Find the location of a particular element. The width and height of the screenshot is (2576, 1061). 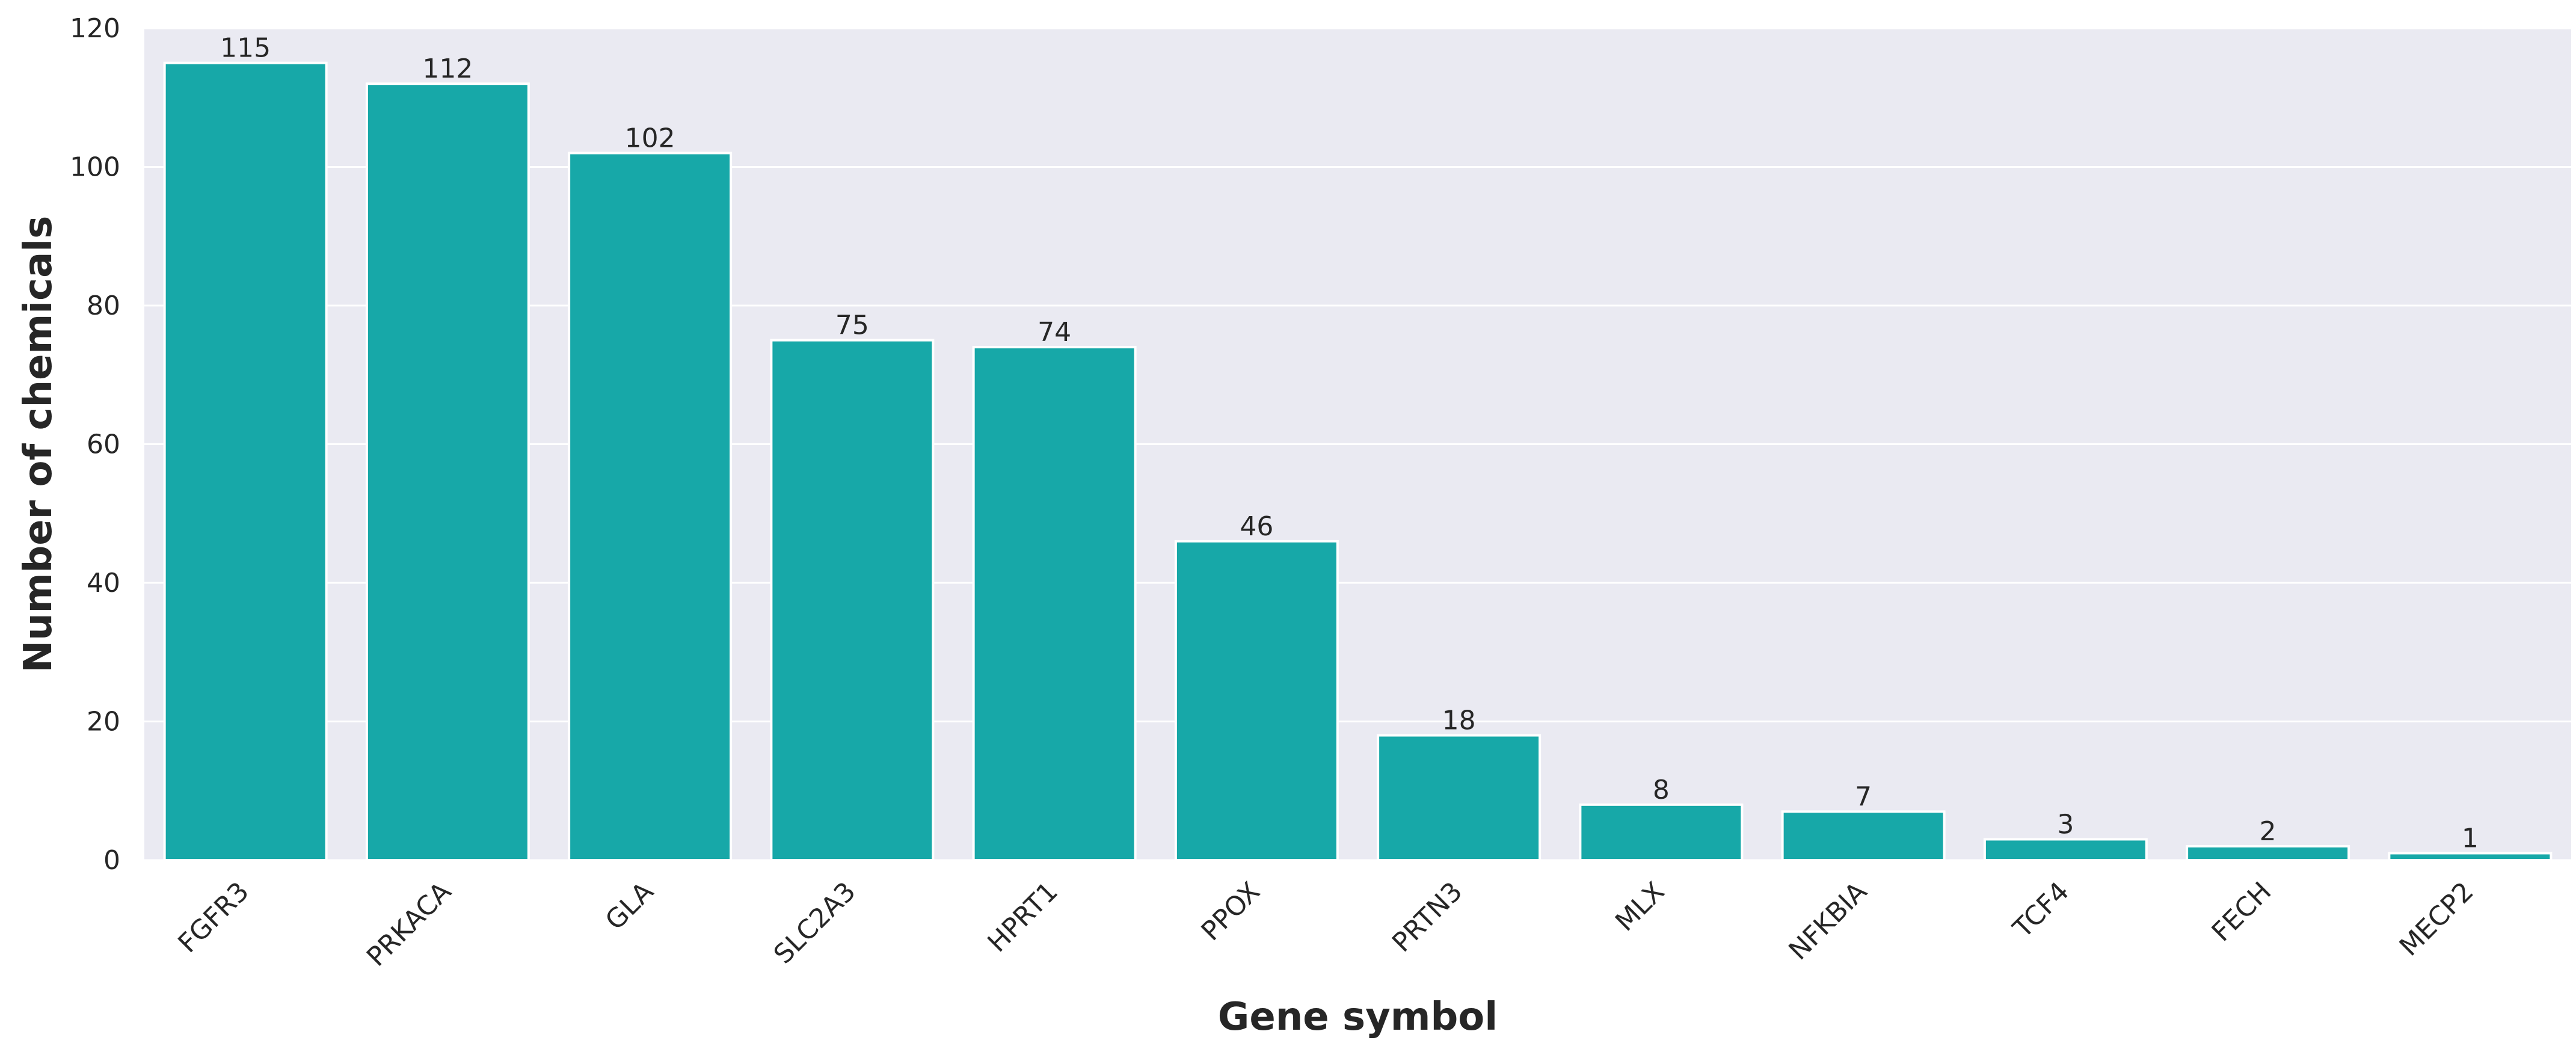

y-axis-ticks: 0 20 40 60 80 100 120 is located at coordinates (95, 444).